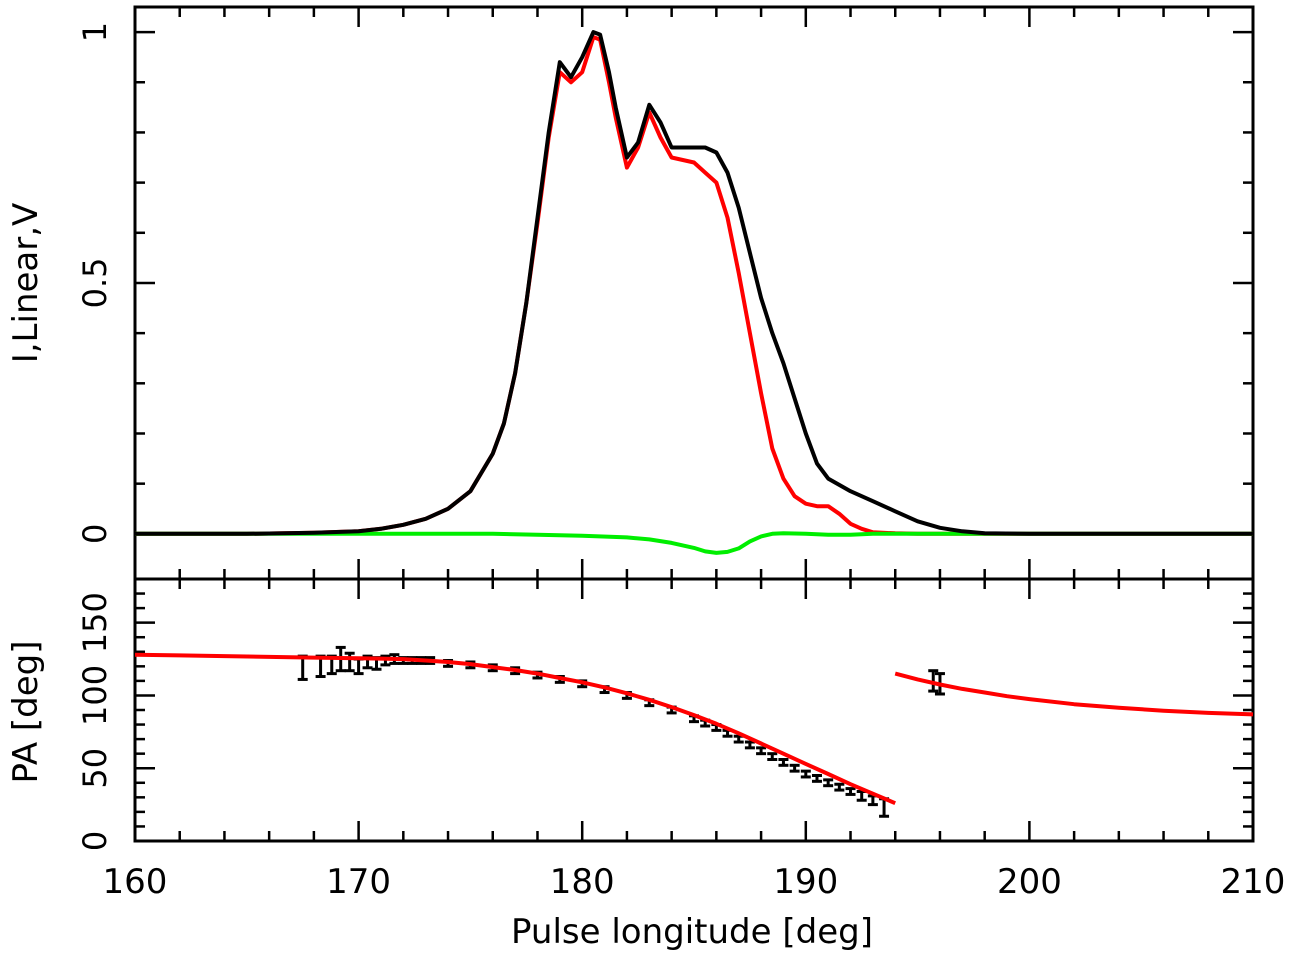 Image resolution: width=1289 pixels, height=953 pixels. What do you see at coordinates (26, 711) in the screenshot?
I see `bottom-y-axis-label: PA [deg]` at bounding box center [26, 711].